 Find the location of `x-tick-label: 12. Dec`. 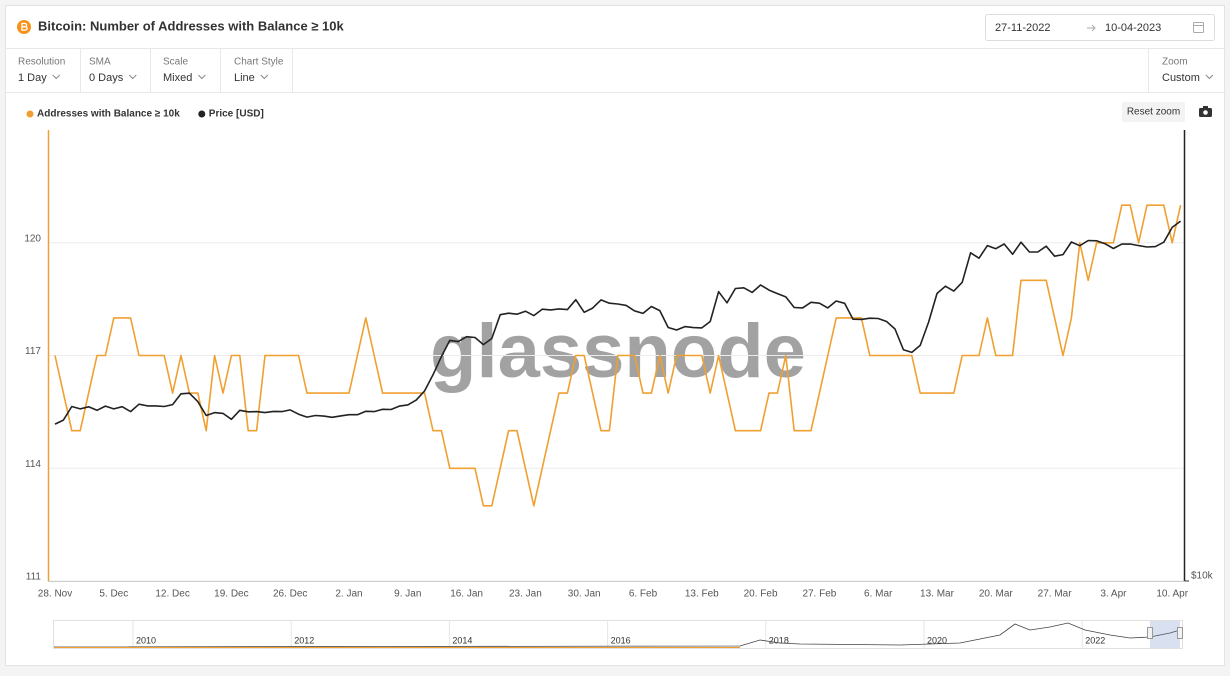

x-tick-label: 12. Dec is located at coordinates (172, 594).